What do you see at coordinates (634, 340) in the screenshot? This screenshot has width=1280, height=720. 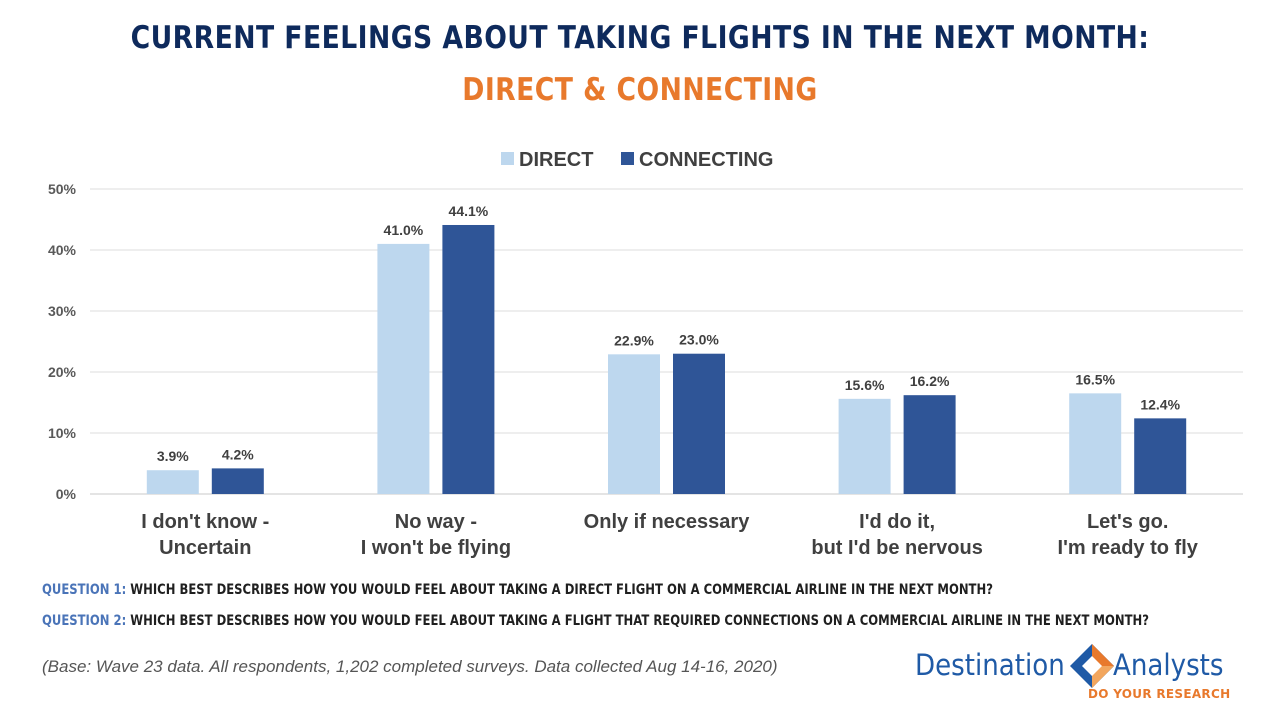 I see `data-label: 22.9%` at bounding box center [634, 340].